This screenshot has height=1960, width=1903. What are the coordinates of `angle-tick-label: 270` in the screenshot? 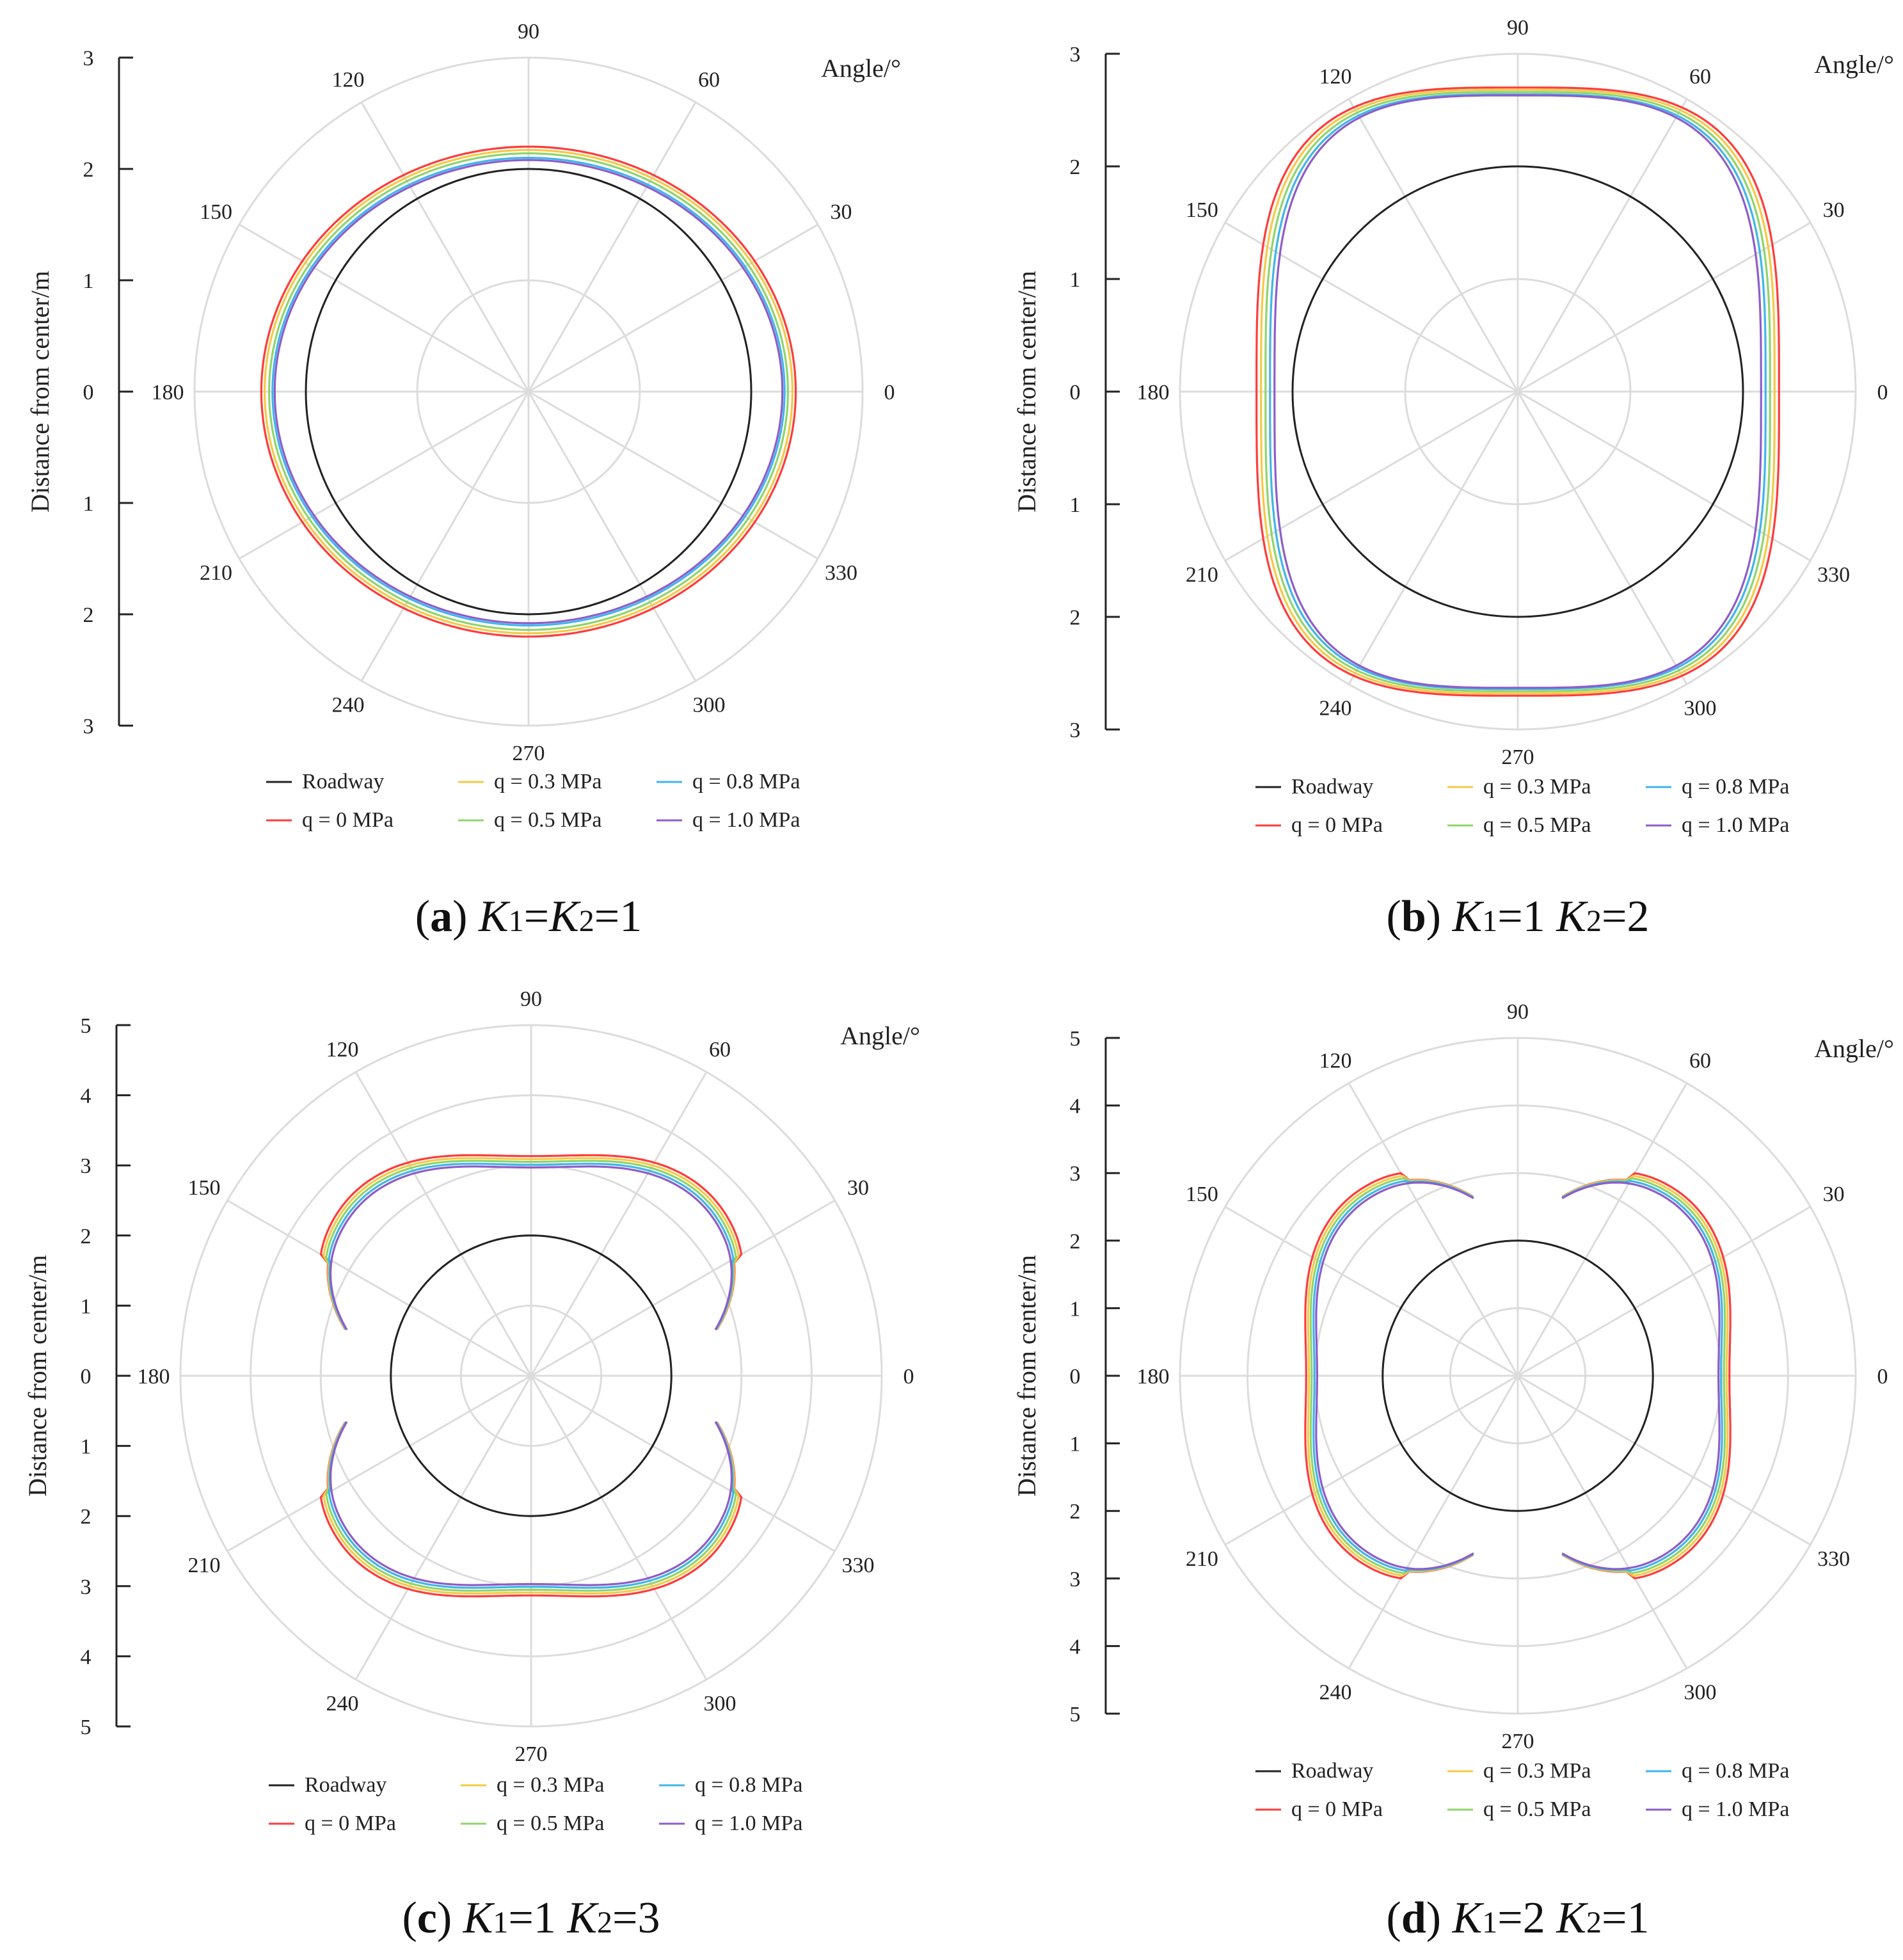 It's located at (529, 754).